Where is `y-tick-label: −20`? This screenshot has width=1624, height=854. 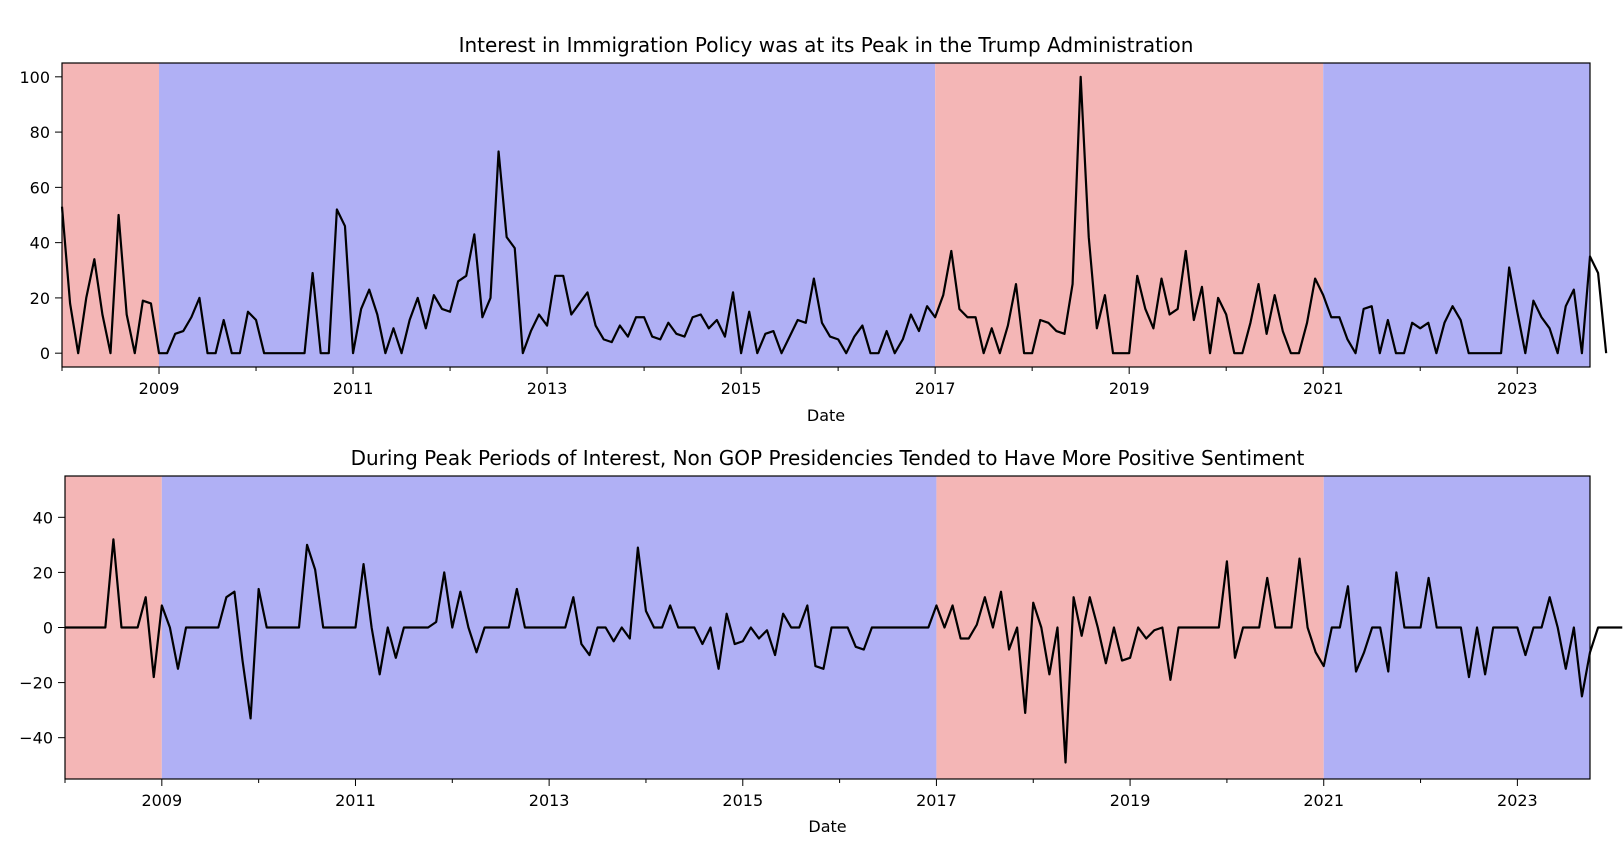 y-tick-label: −20 is located at coordinates (36, 683).